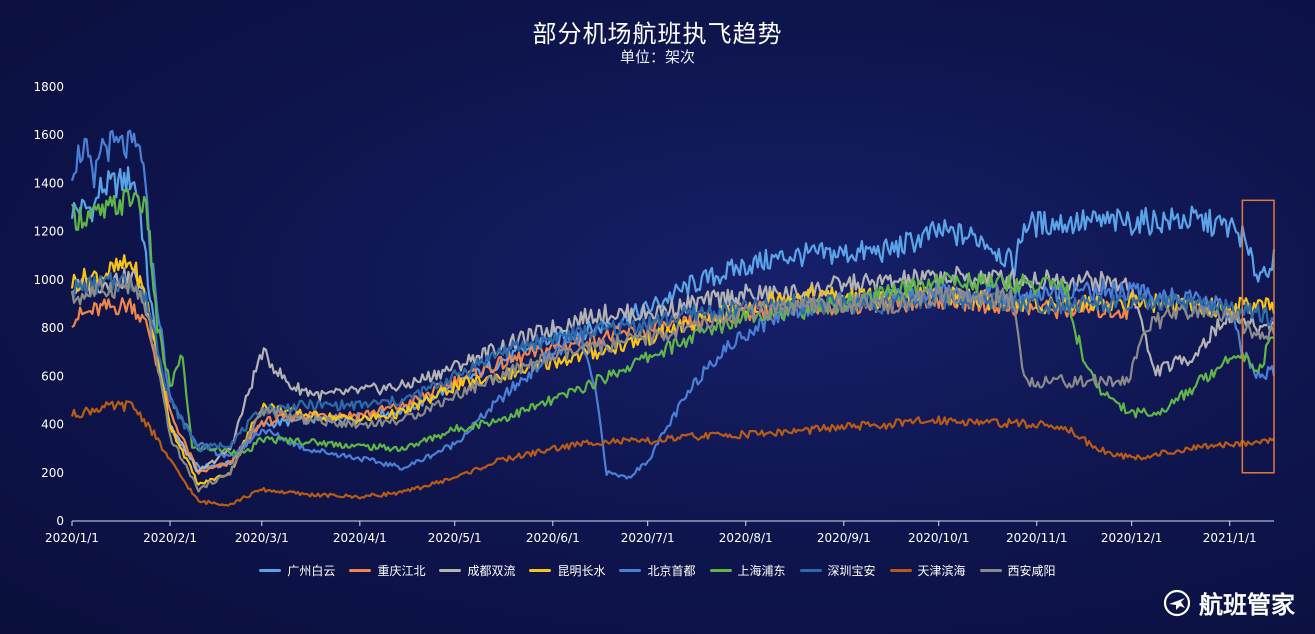 The height and width of the screenshot is (634, 1315). What do you see at coordinates (72, 538) in the screenshot?
I see `x-tick-label: 2020/1/1` at bounding box center [72, 538].